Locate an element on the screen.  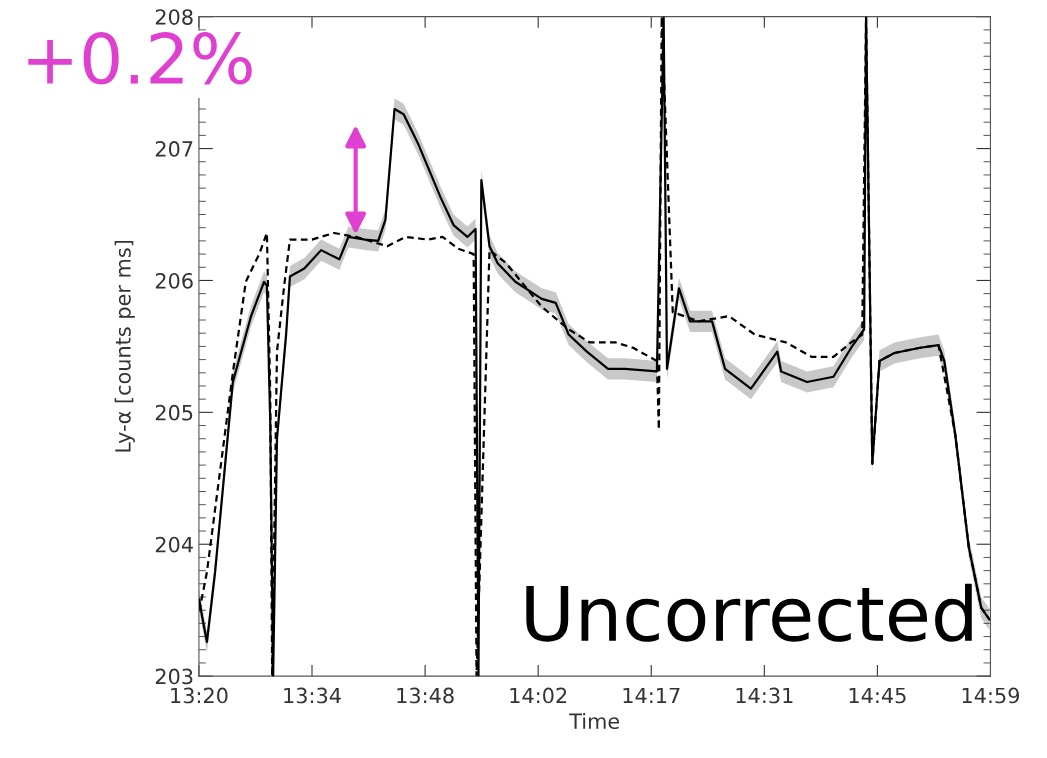
x-tick-label: 14:17 is located at coordinates (651, 695).